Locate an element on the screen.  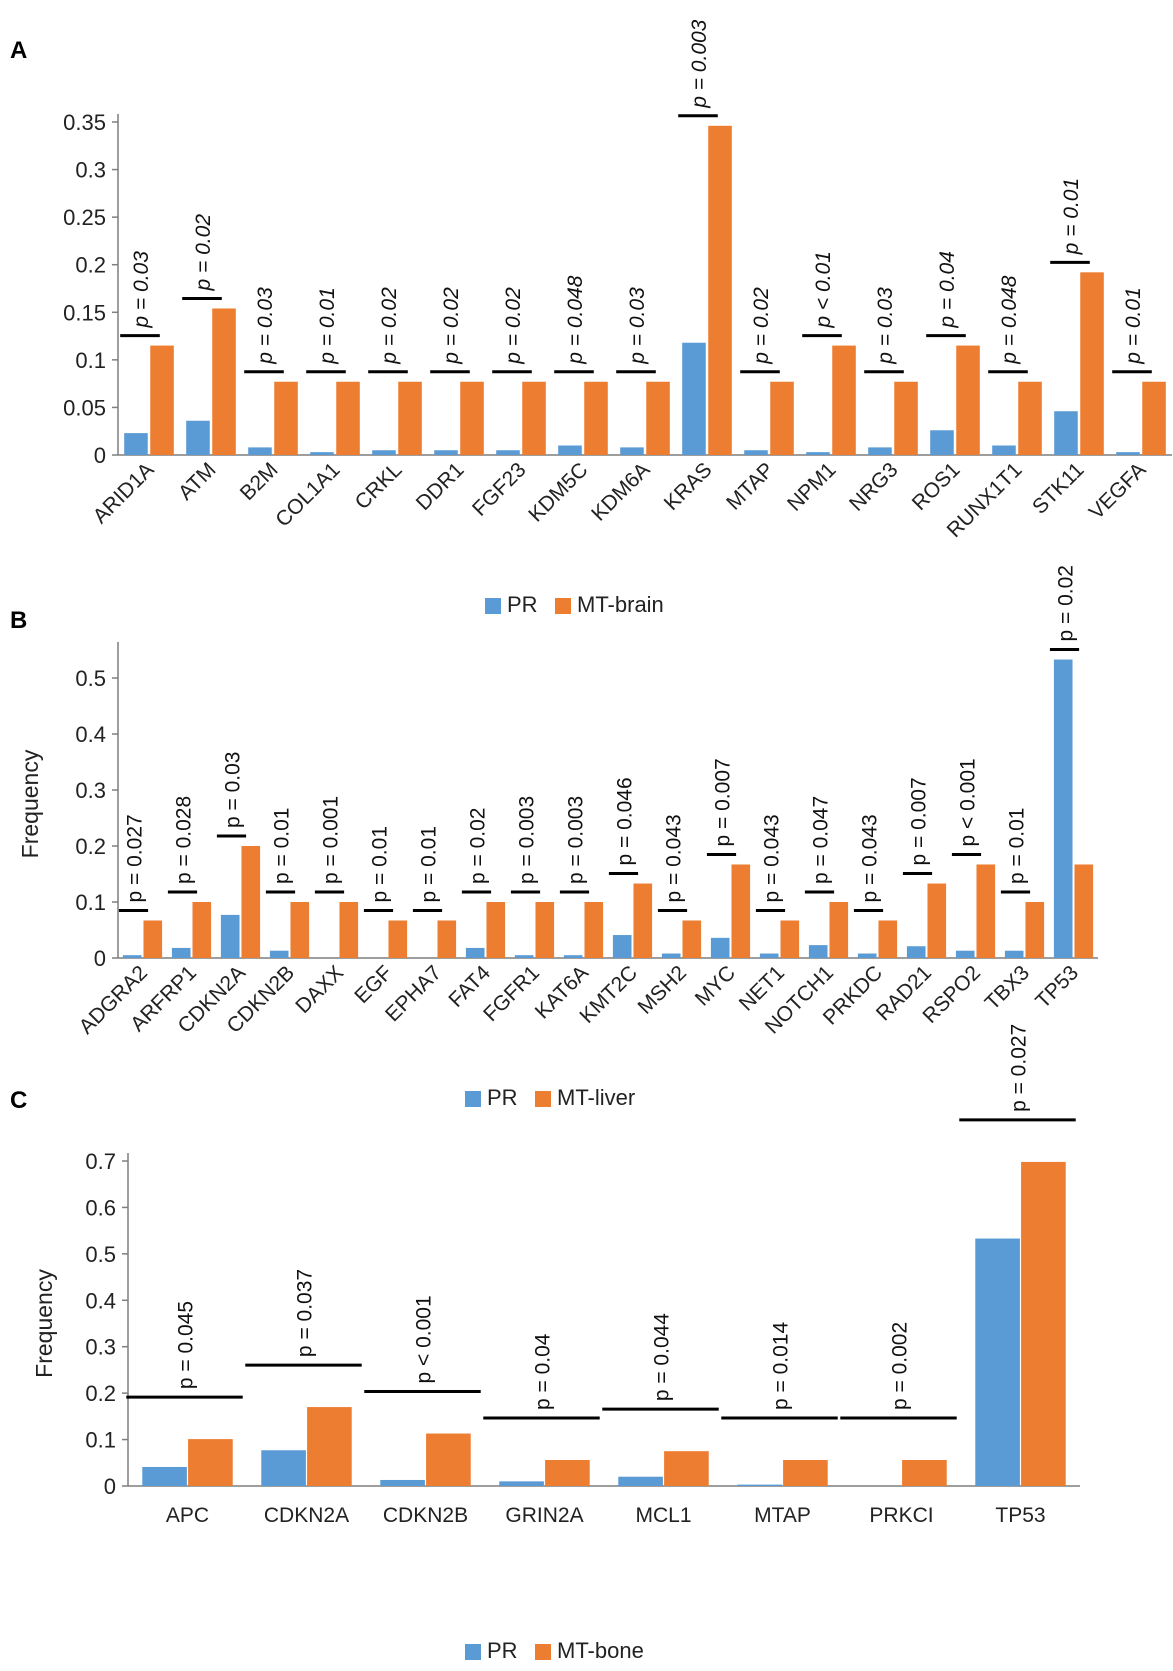
bar-pr-ddr1 is located at coordinates (446, 452).